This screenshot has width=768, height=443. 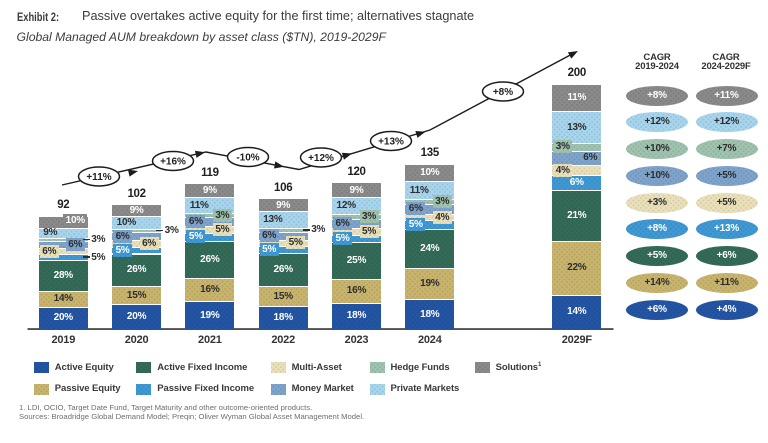 I want to click on svg-text: +12%, so click(x=321, y=158).